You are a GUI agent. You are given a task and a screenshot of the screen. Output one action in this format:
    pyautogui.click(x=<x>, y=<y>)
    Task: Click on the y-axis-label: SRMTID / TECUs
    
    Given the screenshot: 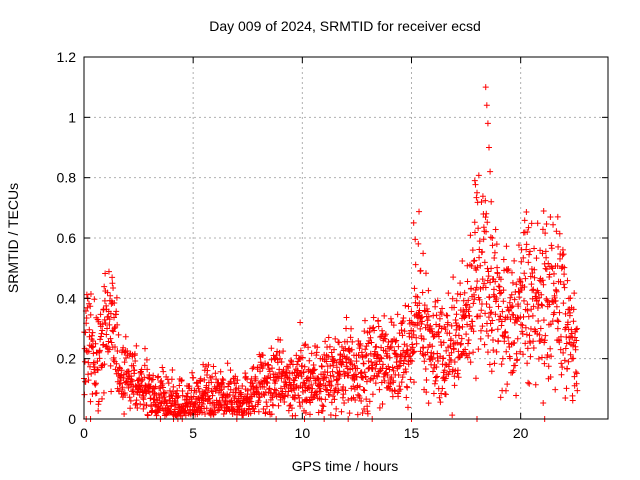 What is the action you would take?
    pyautogui.click(x=13, y=238)
    